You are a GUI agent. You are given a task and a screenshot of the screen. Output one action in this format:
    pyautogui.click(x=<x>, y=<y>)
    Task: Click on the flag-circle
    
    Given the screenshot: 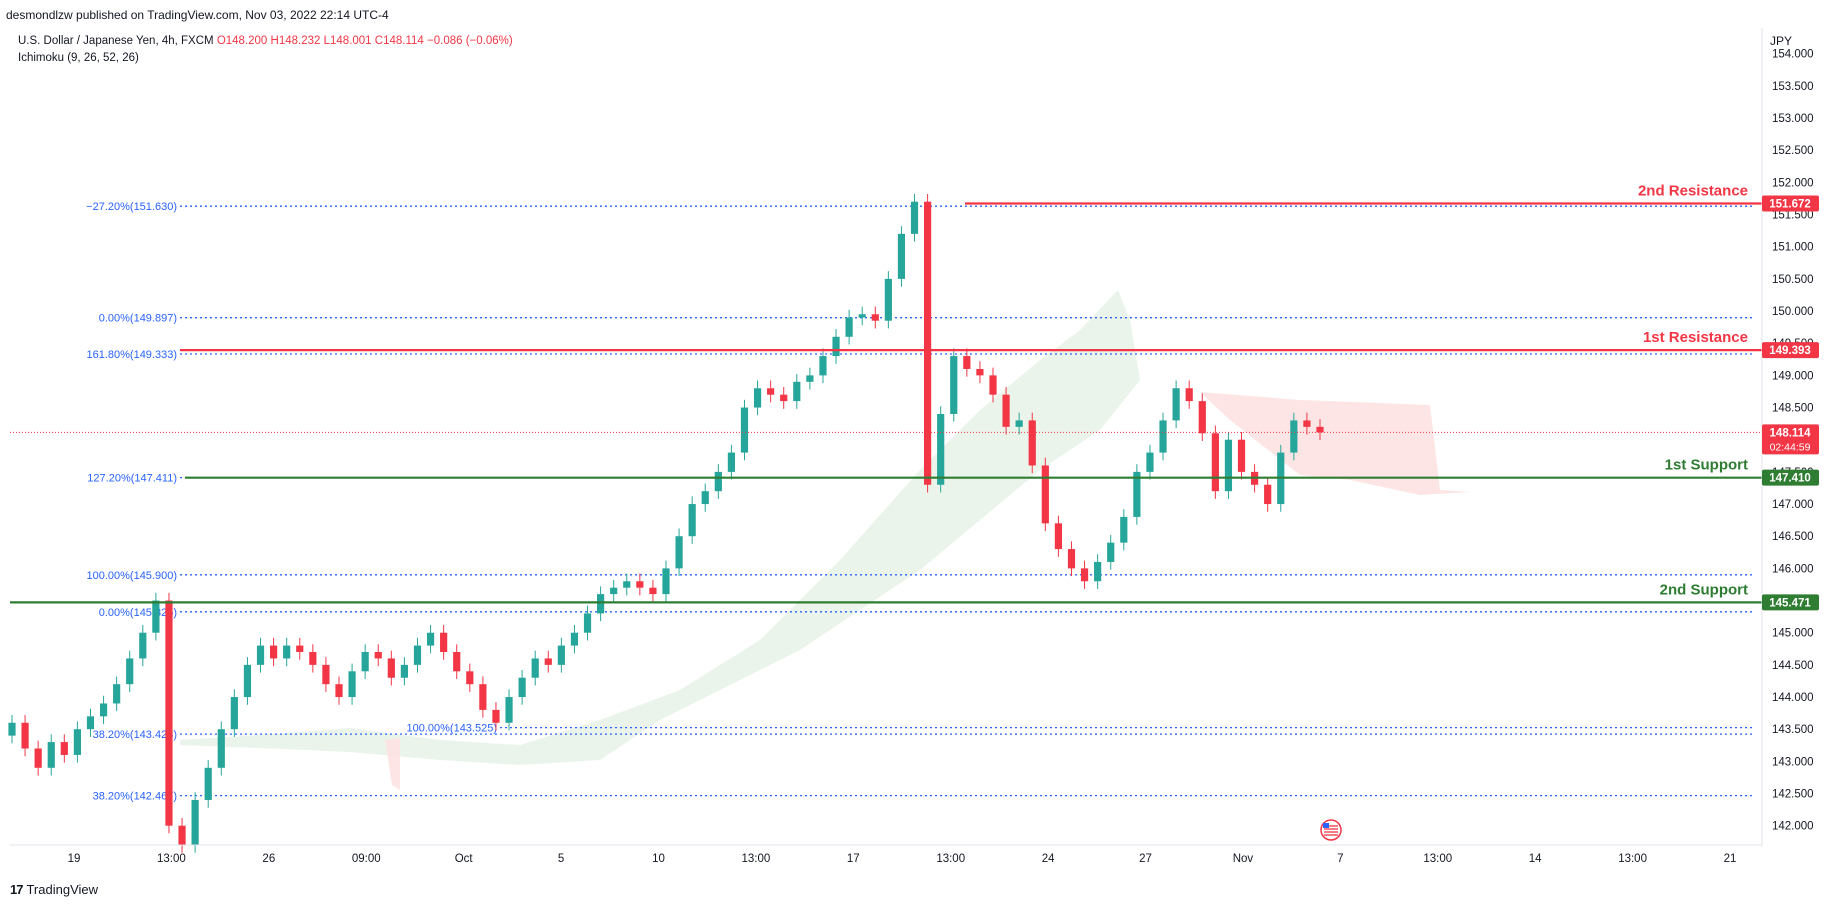 What is the action you would take?
    pyautogui.click(x=1331, y=830)
    